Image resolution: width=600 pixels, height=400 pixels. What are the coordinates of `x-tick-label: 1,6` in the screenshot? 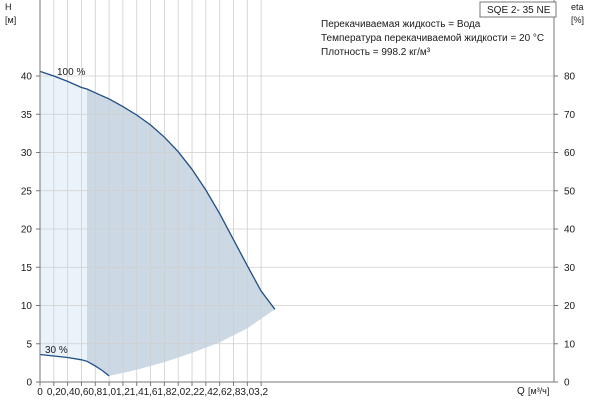 It's located at (151, 392).